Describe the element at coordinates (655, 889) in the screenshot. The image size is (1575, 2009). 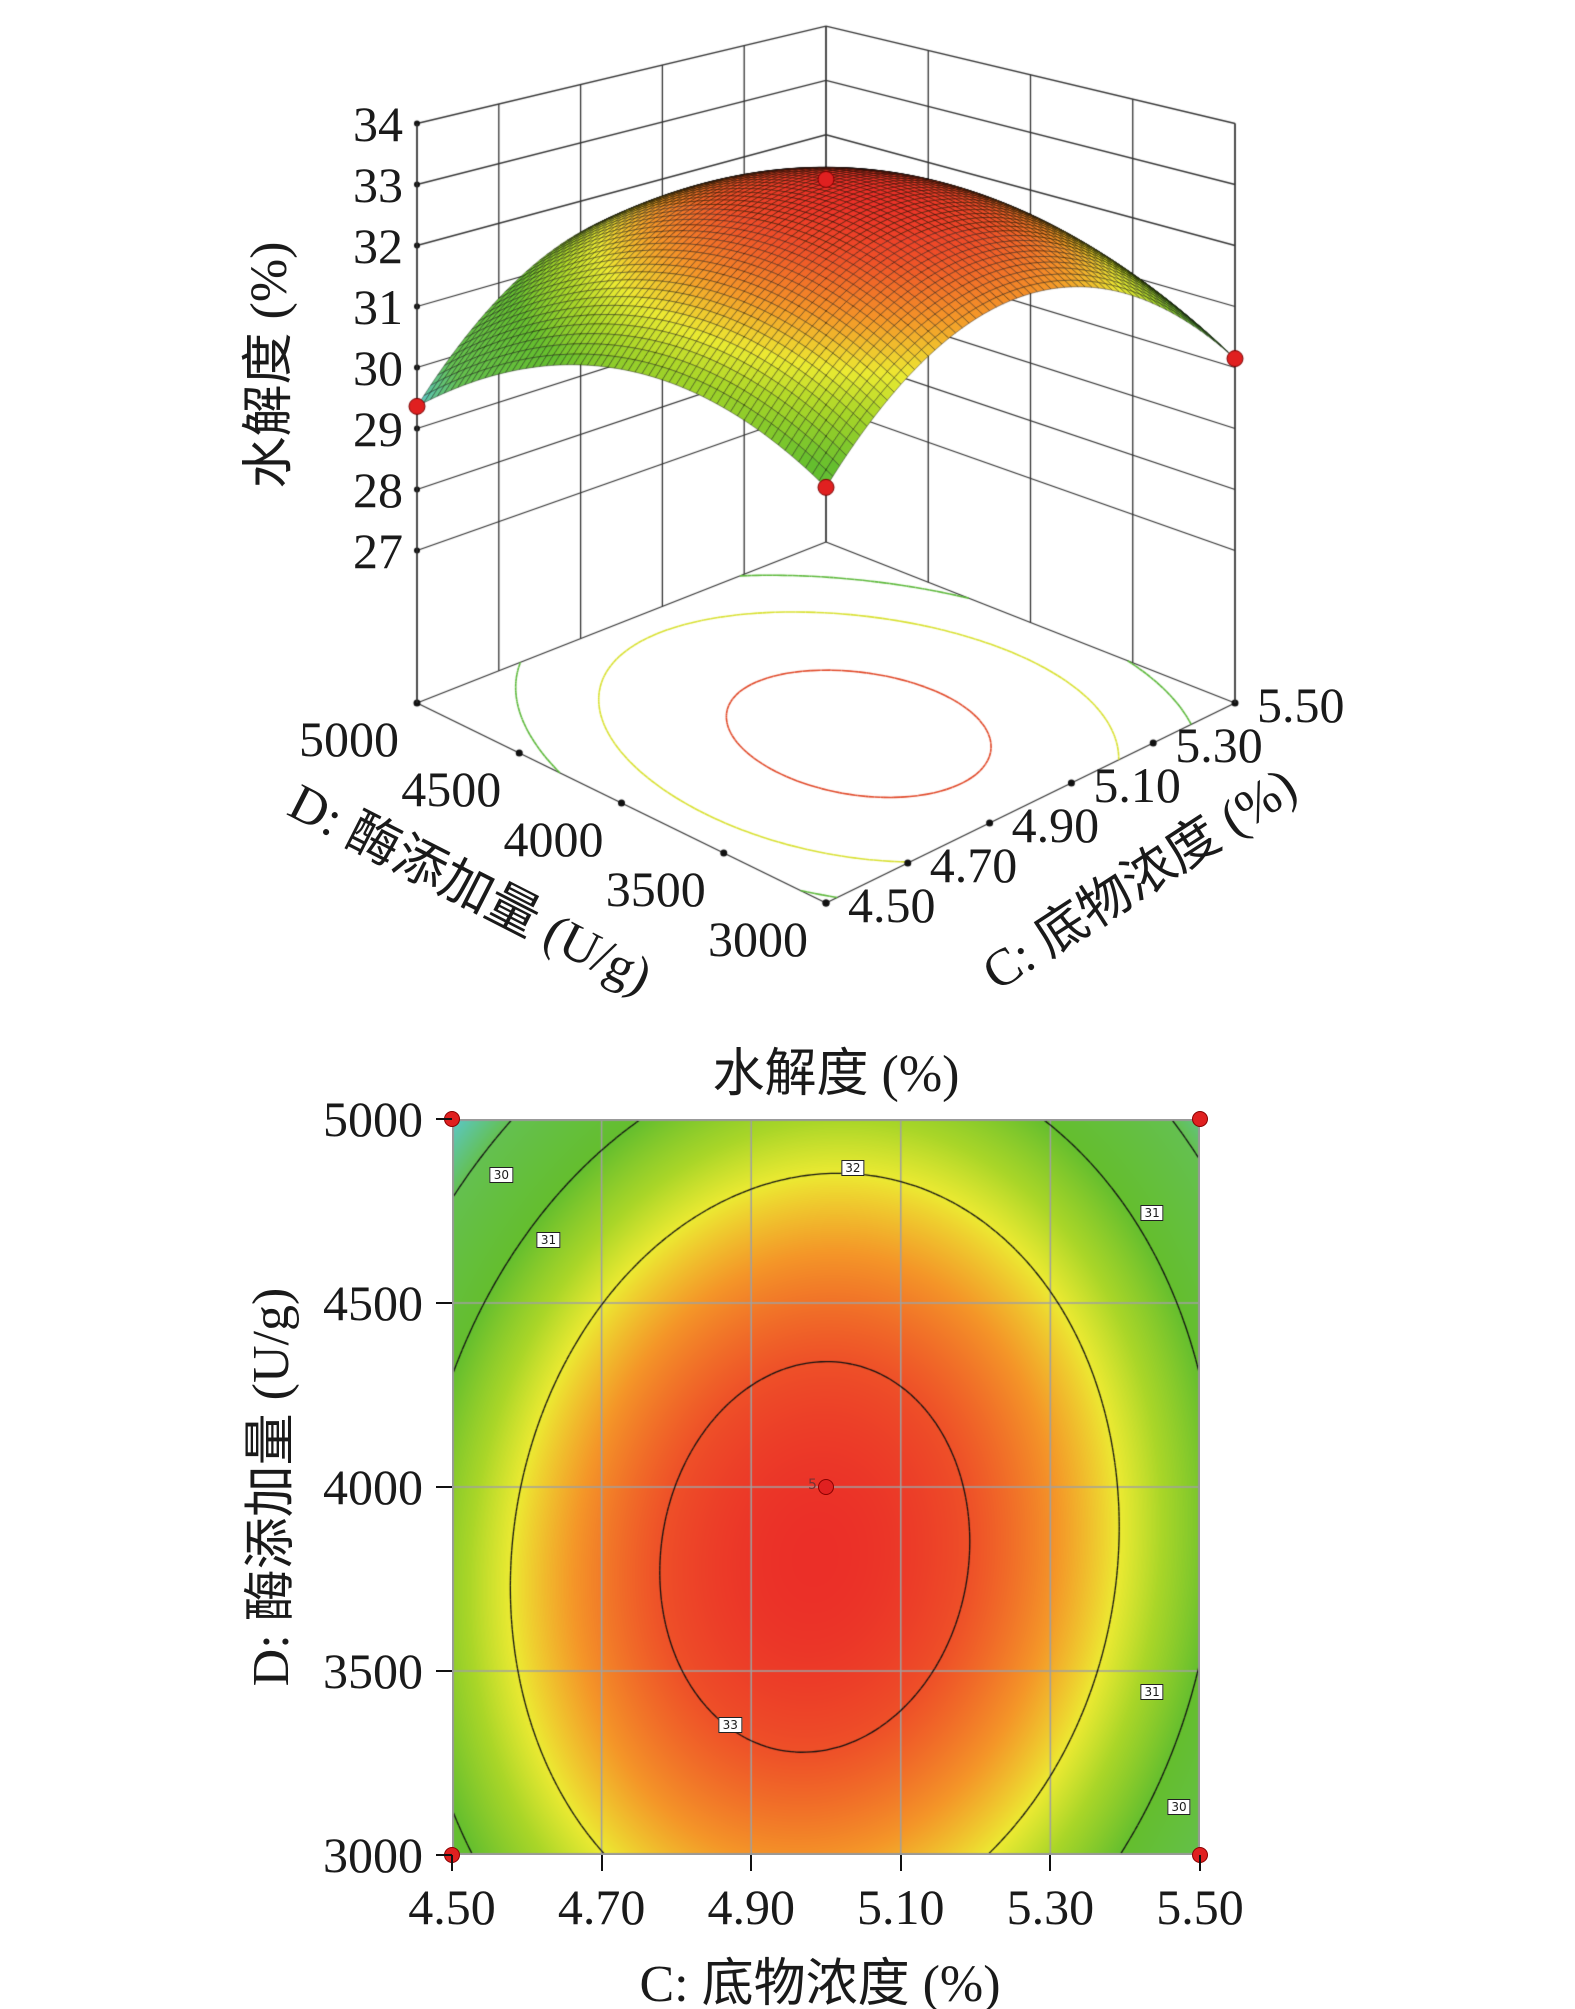
I see `d-tick-label: 3500` at that location.